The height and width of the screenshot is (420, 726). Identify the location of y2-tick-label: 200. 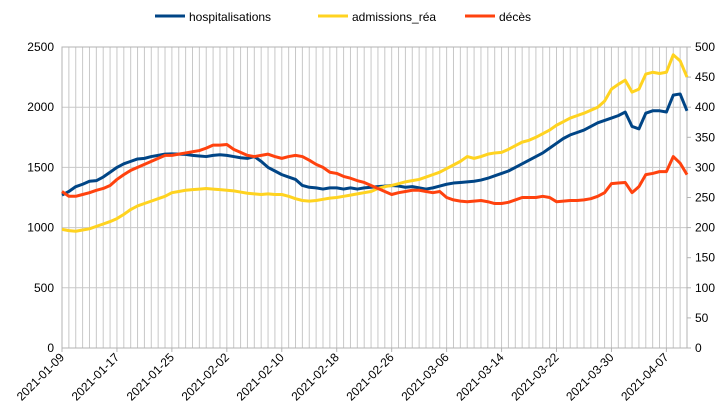
(705, 228).